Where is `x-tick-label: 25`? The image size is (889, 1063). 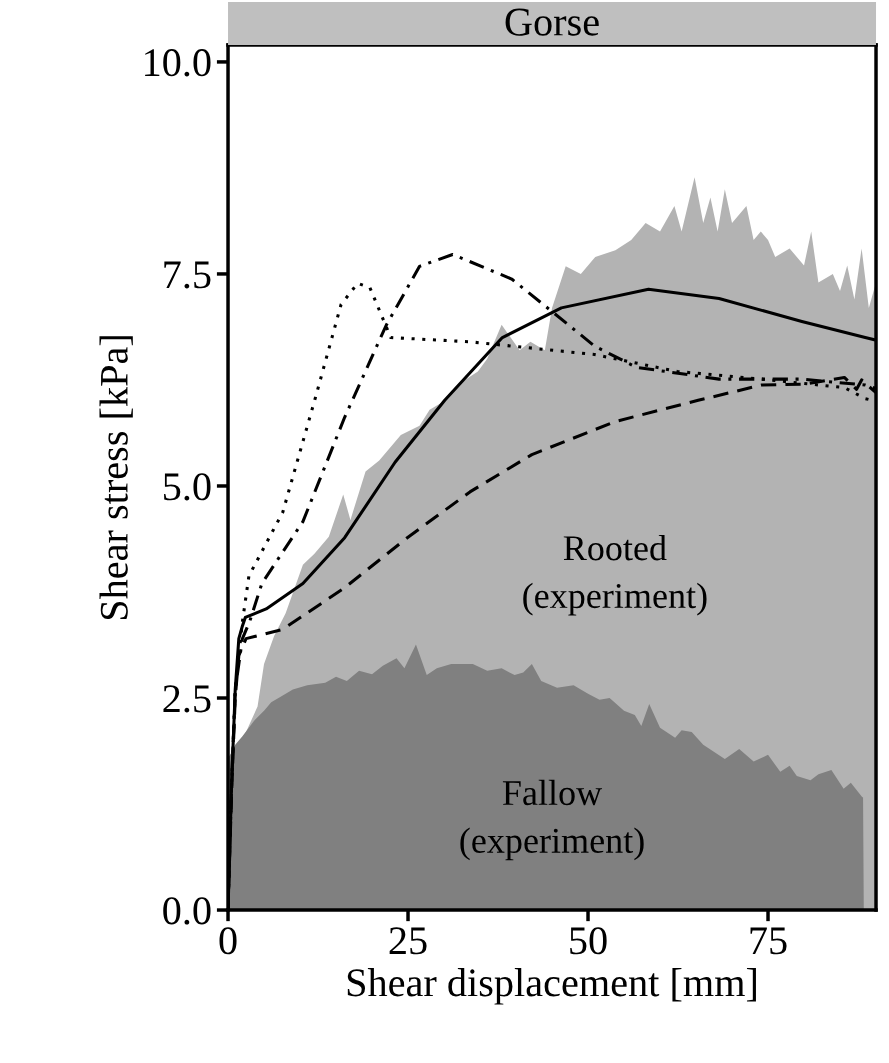 x-tick-label: 25 is located at coordinates (408, 941).